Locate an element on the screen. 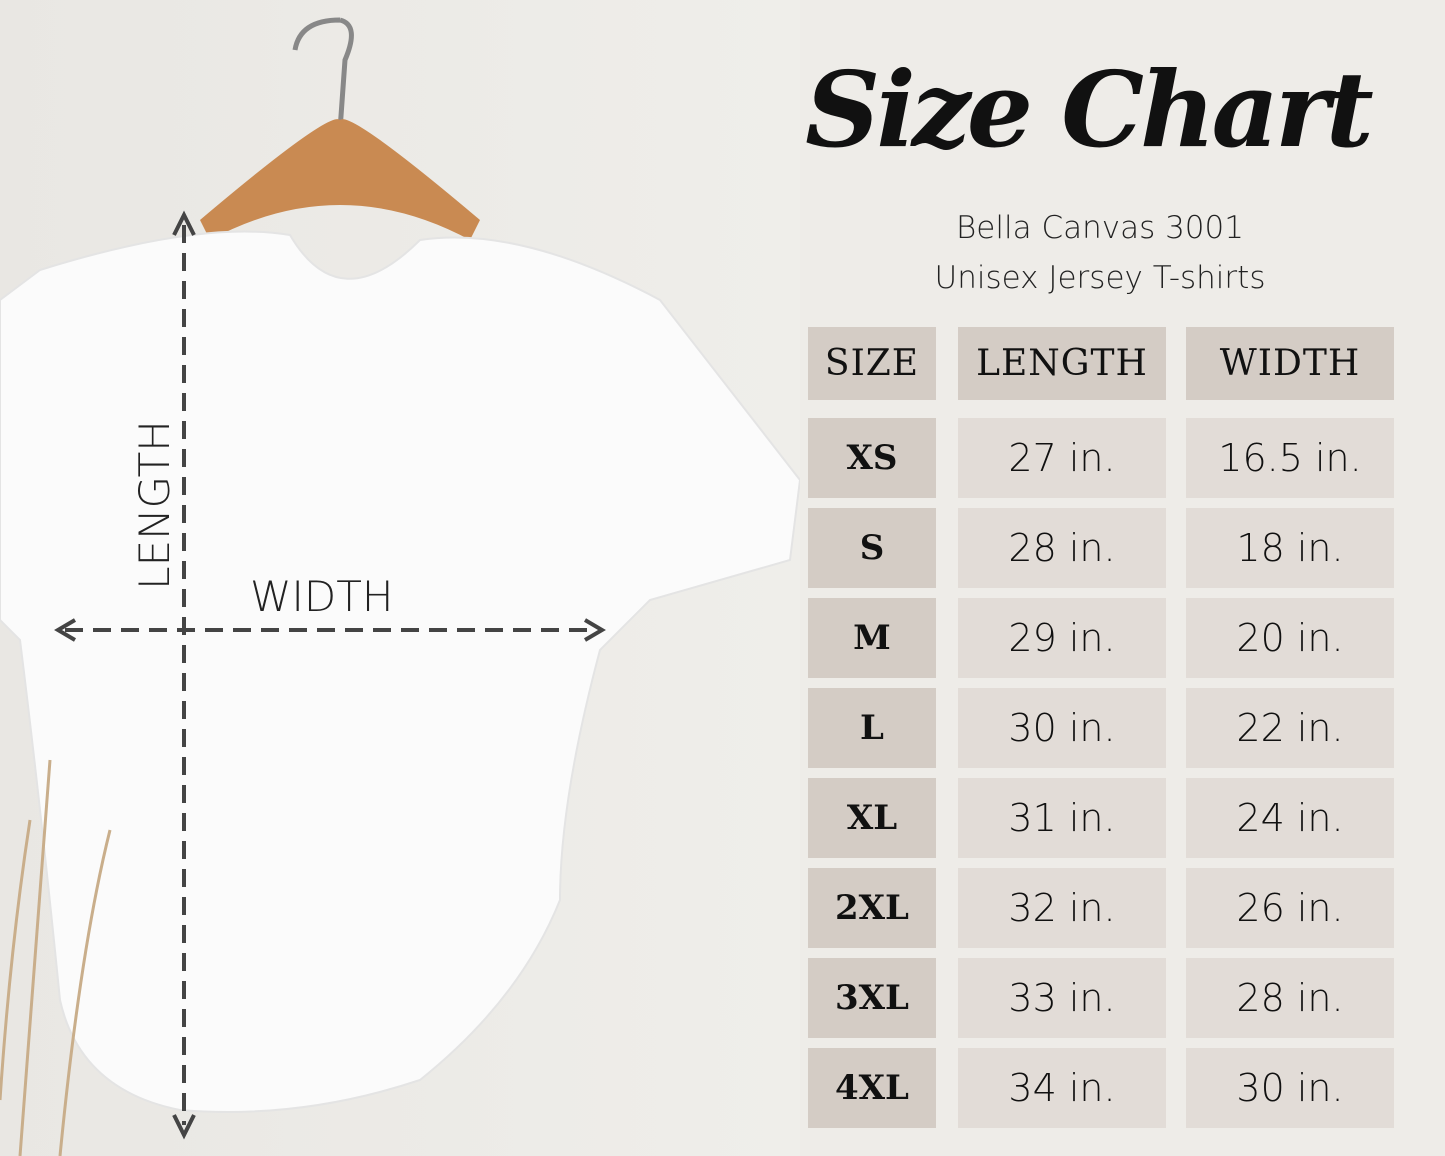 The width and height of the screenshot is (1445, 1156). page-title: Size Chart is located at coordinates (1089, 109).